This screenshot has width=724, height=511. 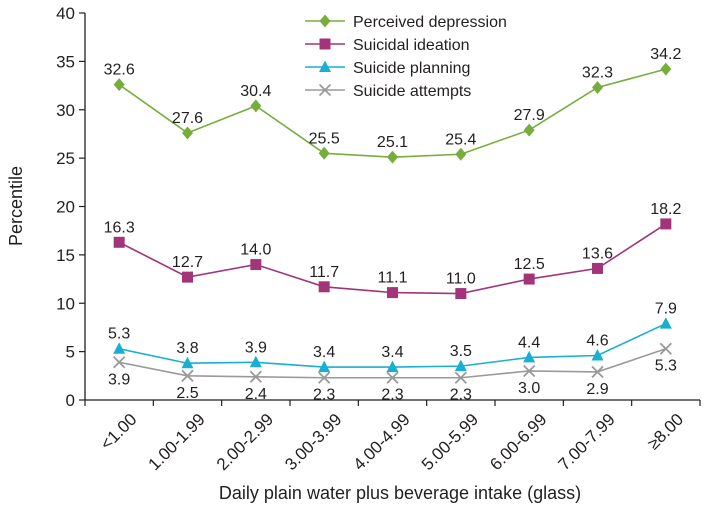 I want to click on x-tick-label: 2.00-2.99, so click(x=245, y=442).